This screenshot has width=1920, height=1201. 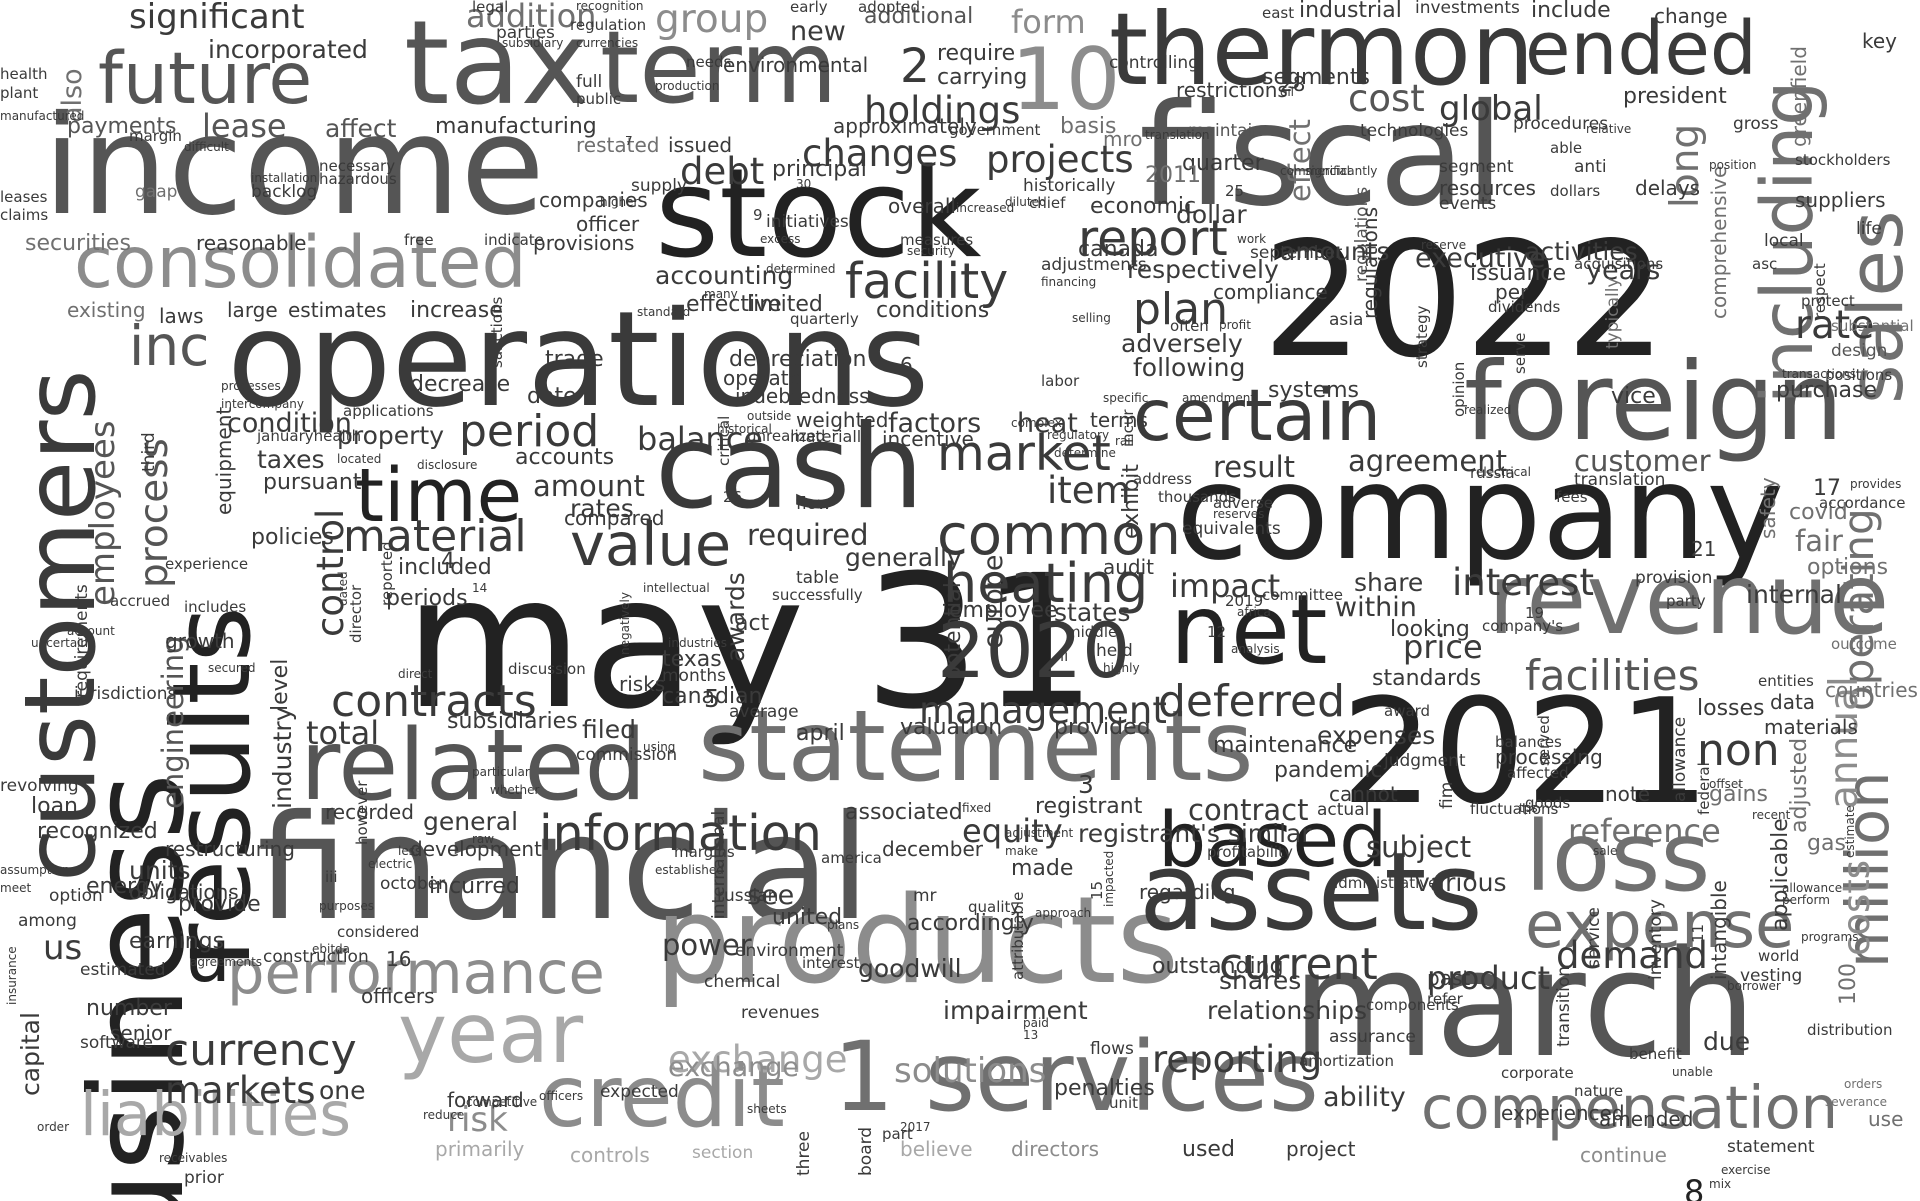 I want to click on word-320: initiatives, so click(x=807, y=222).